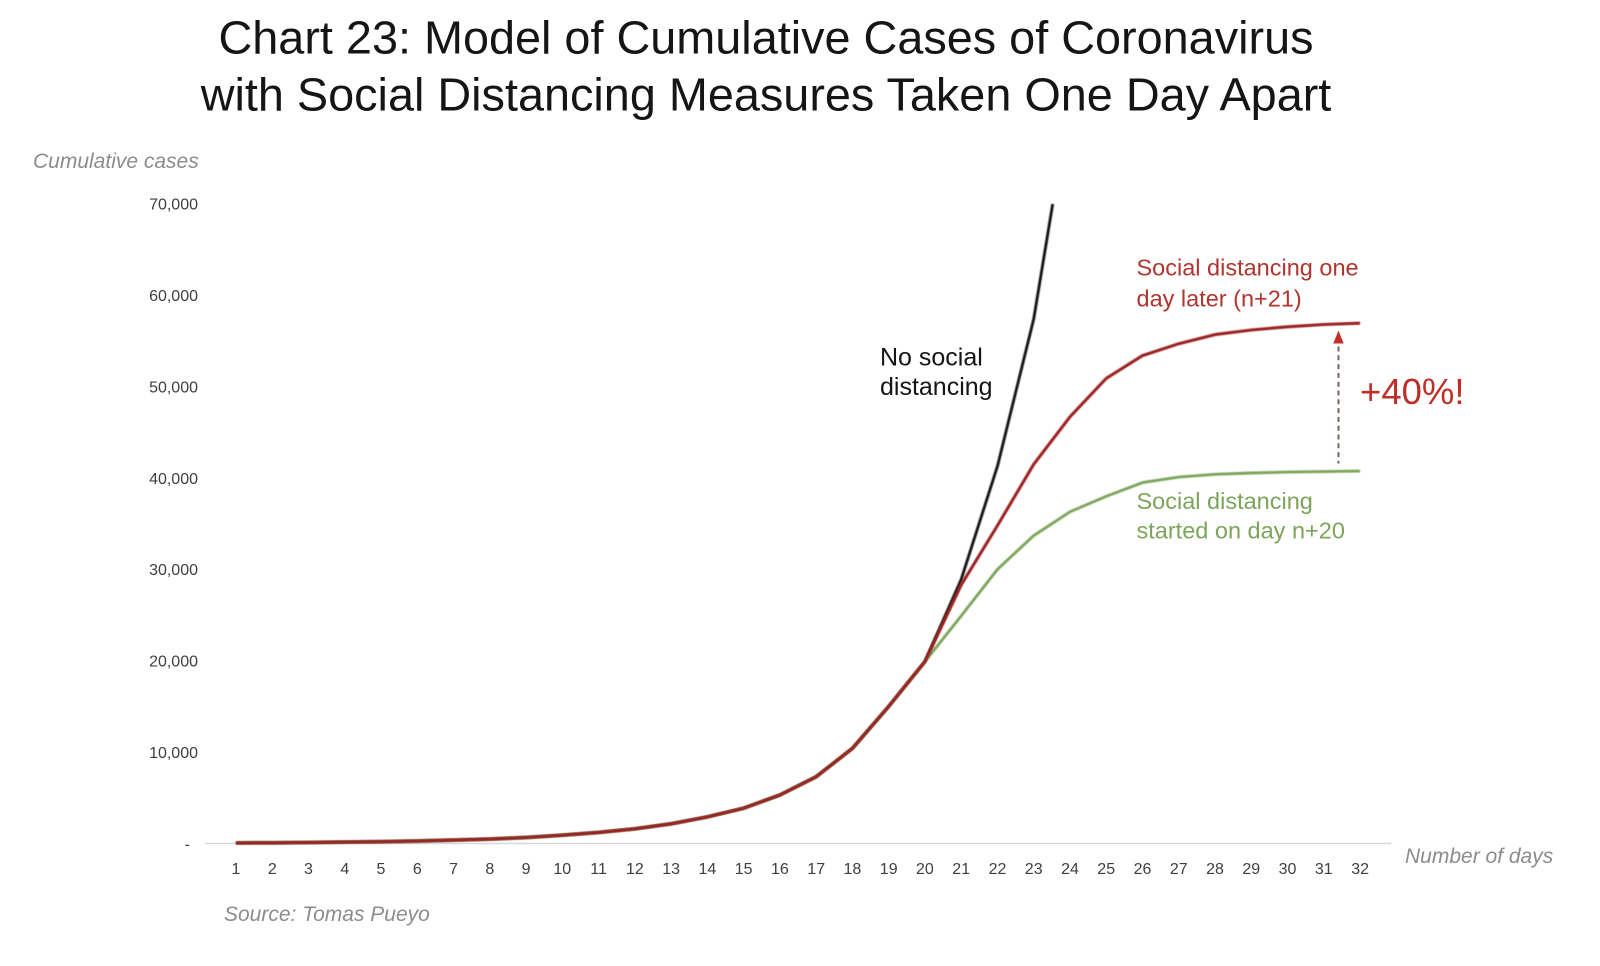  What do you see at coordinates (236, 869) in the screenshot?
I see `svg-text: 1` at bounding box center [236, 869].